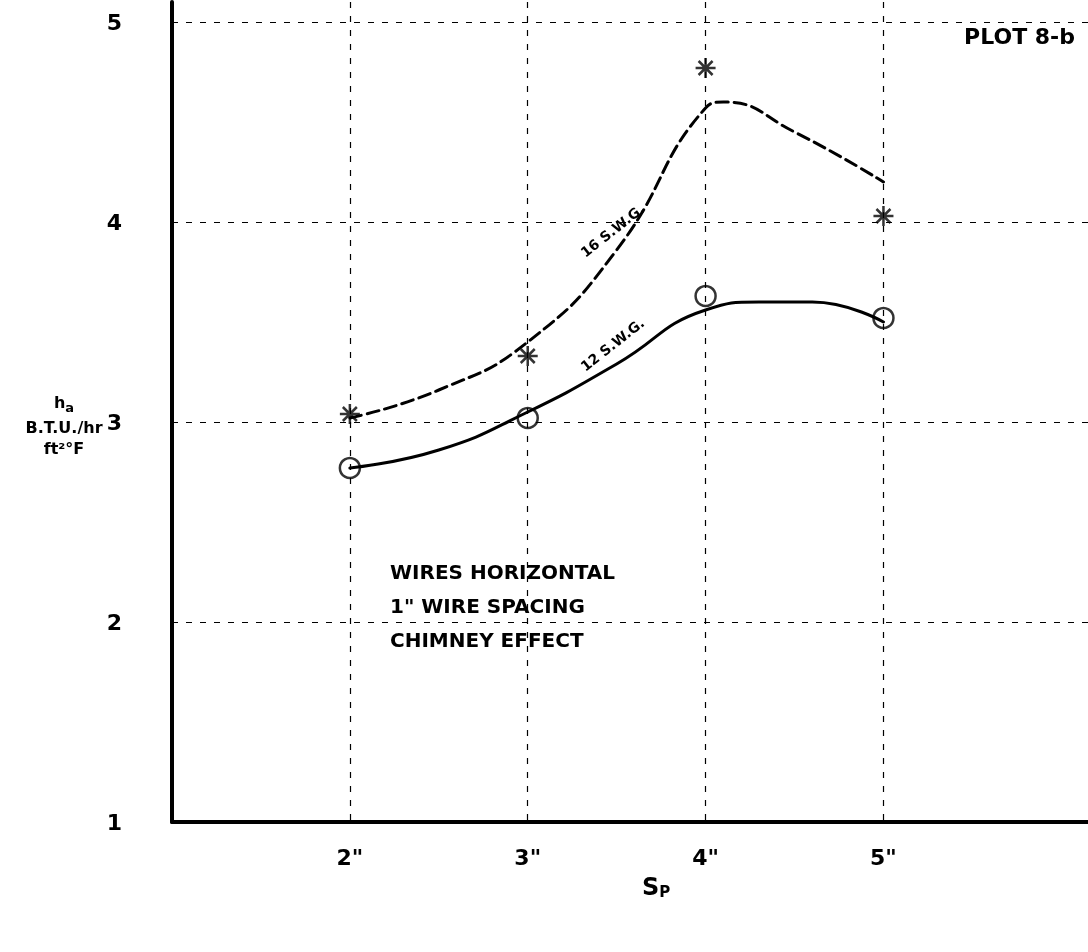 The image size is (1088, 952). Describe the element at coordinates (114, 822) in the screenshot. I see `y-tick-label: 1` at that location.